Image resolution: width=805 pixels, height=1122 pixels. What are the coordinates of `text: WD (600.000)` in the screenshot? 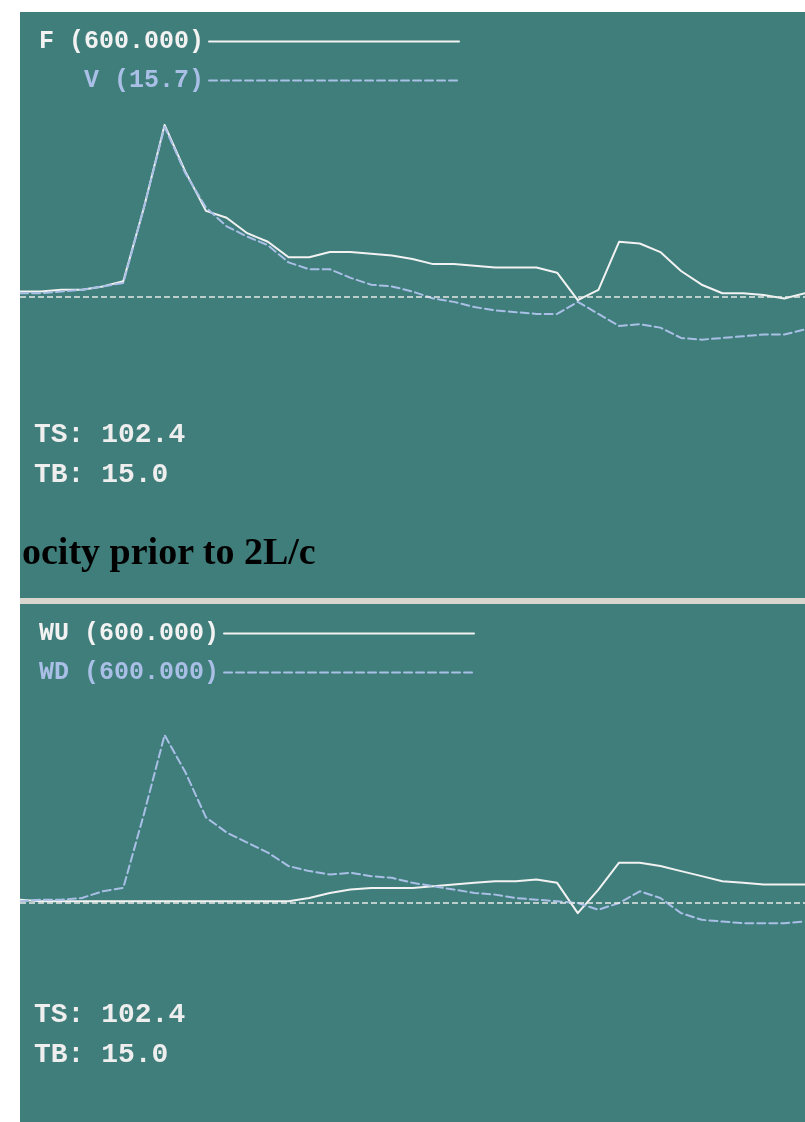 It's located at (129, 672).